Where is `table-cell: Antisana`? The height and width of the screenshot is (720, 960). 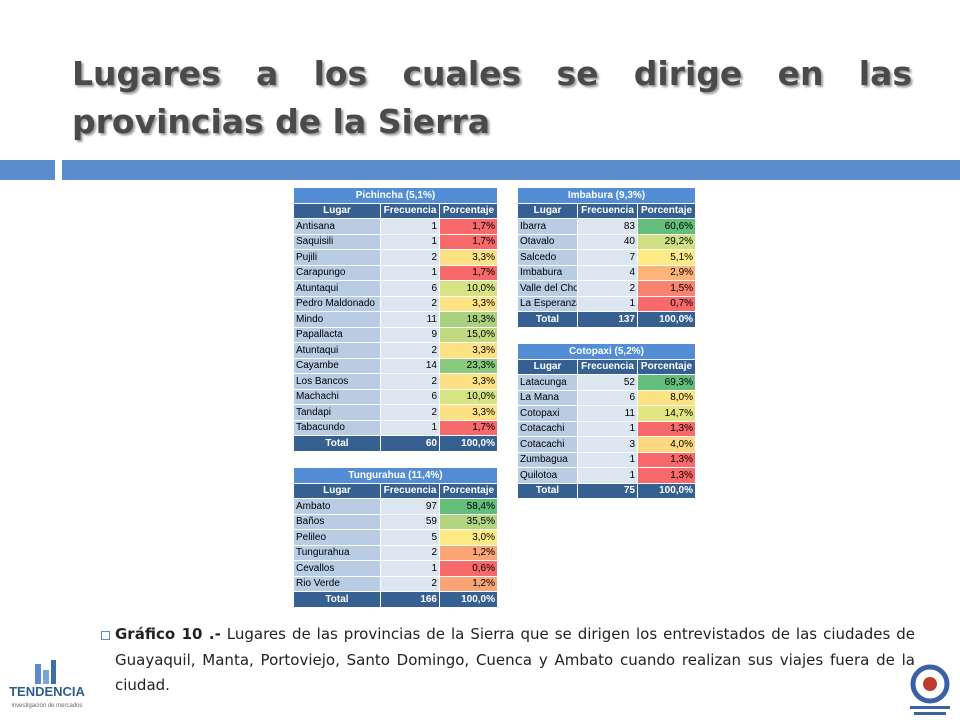 table-cell: Antisana is located at coordinates (337, 226).